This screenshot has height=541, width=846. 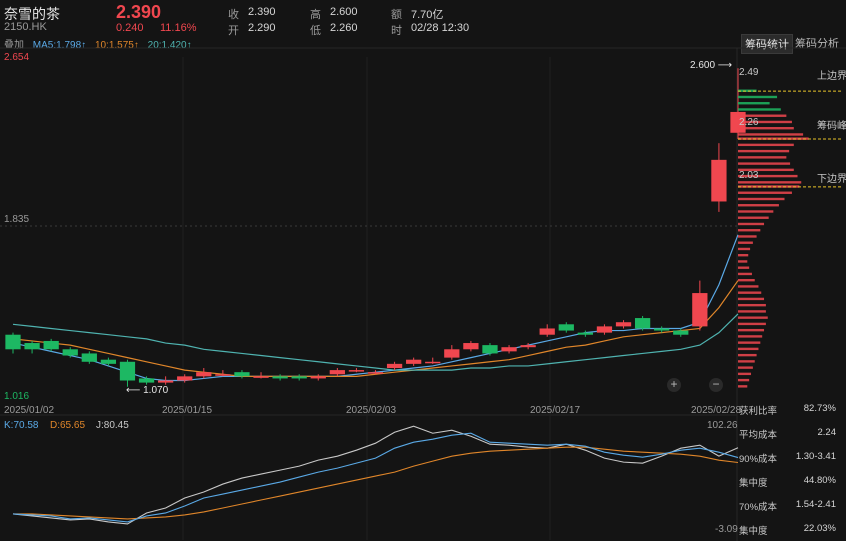 I want to click on stat-label: 70%成本, so click(x=758, y=507).